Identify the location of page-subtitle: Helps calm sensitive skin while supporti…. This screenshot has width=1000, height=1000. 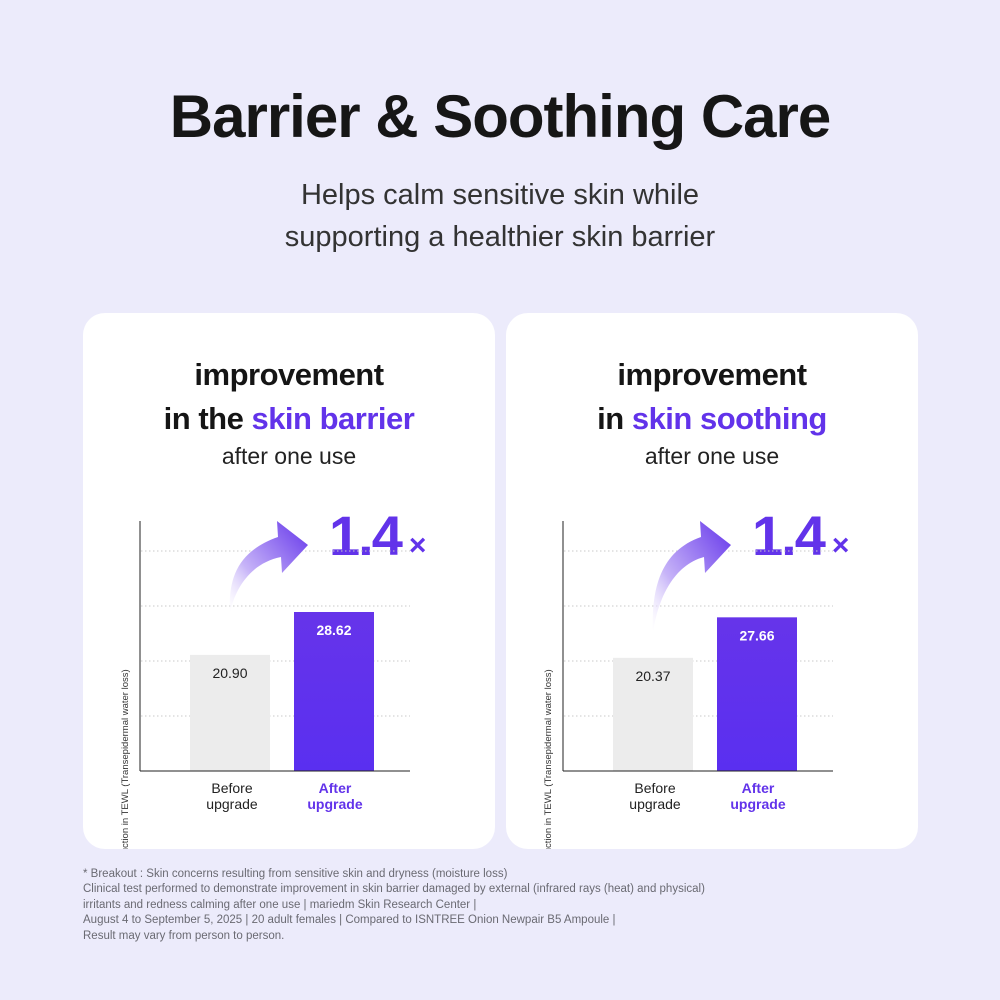
(500, 216).